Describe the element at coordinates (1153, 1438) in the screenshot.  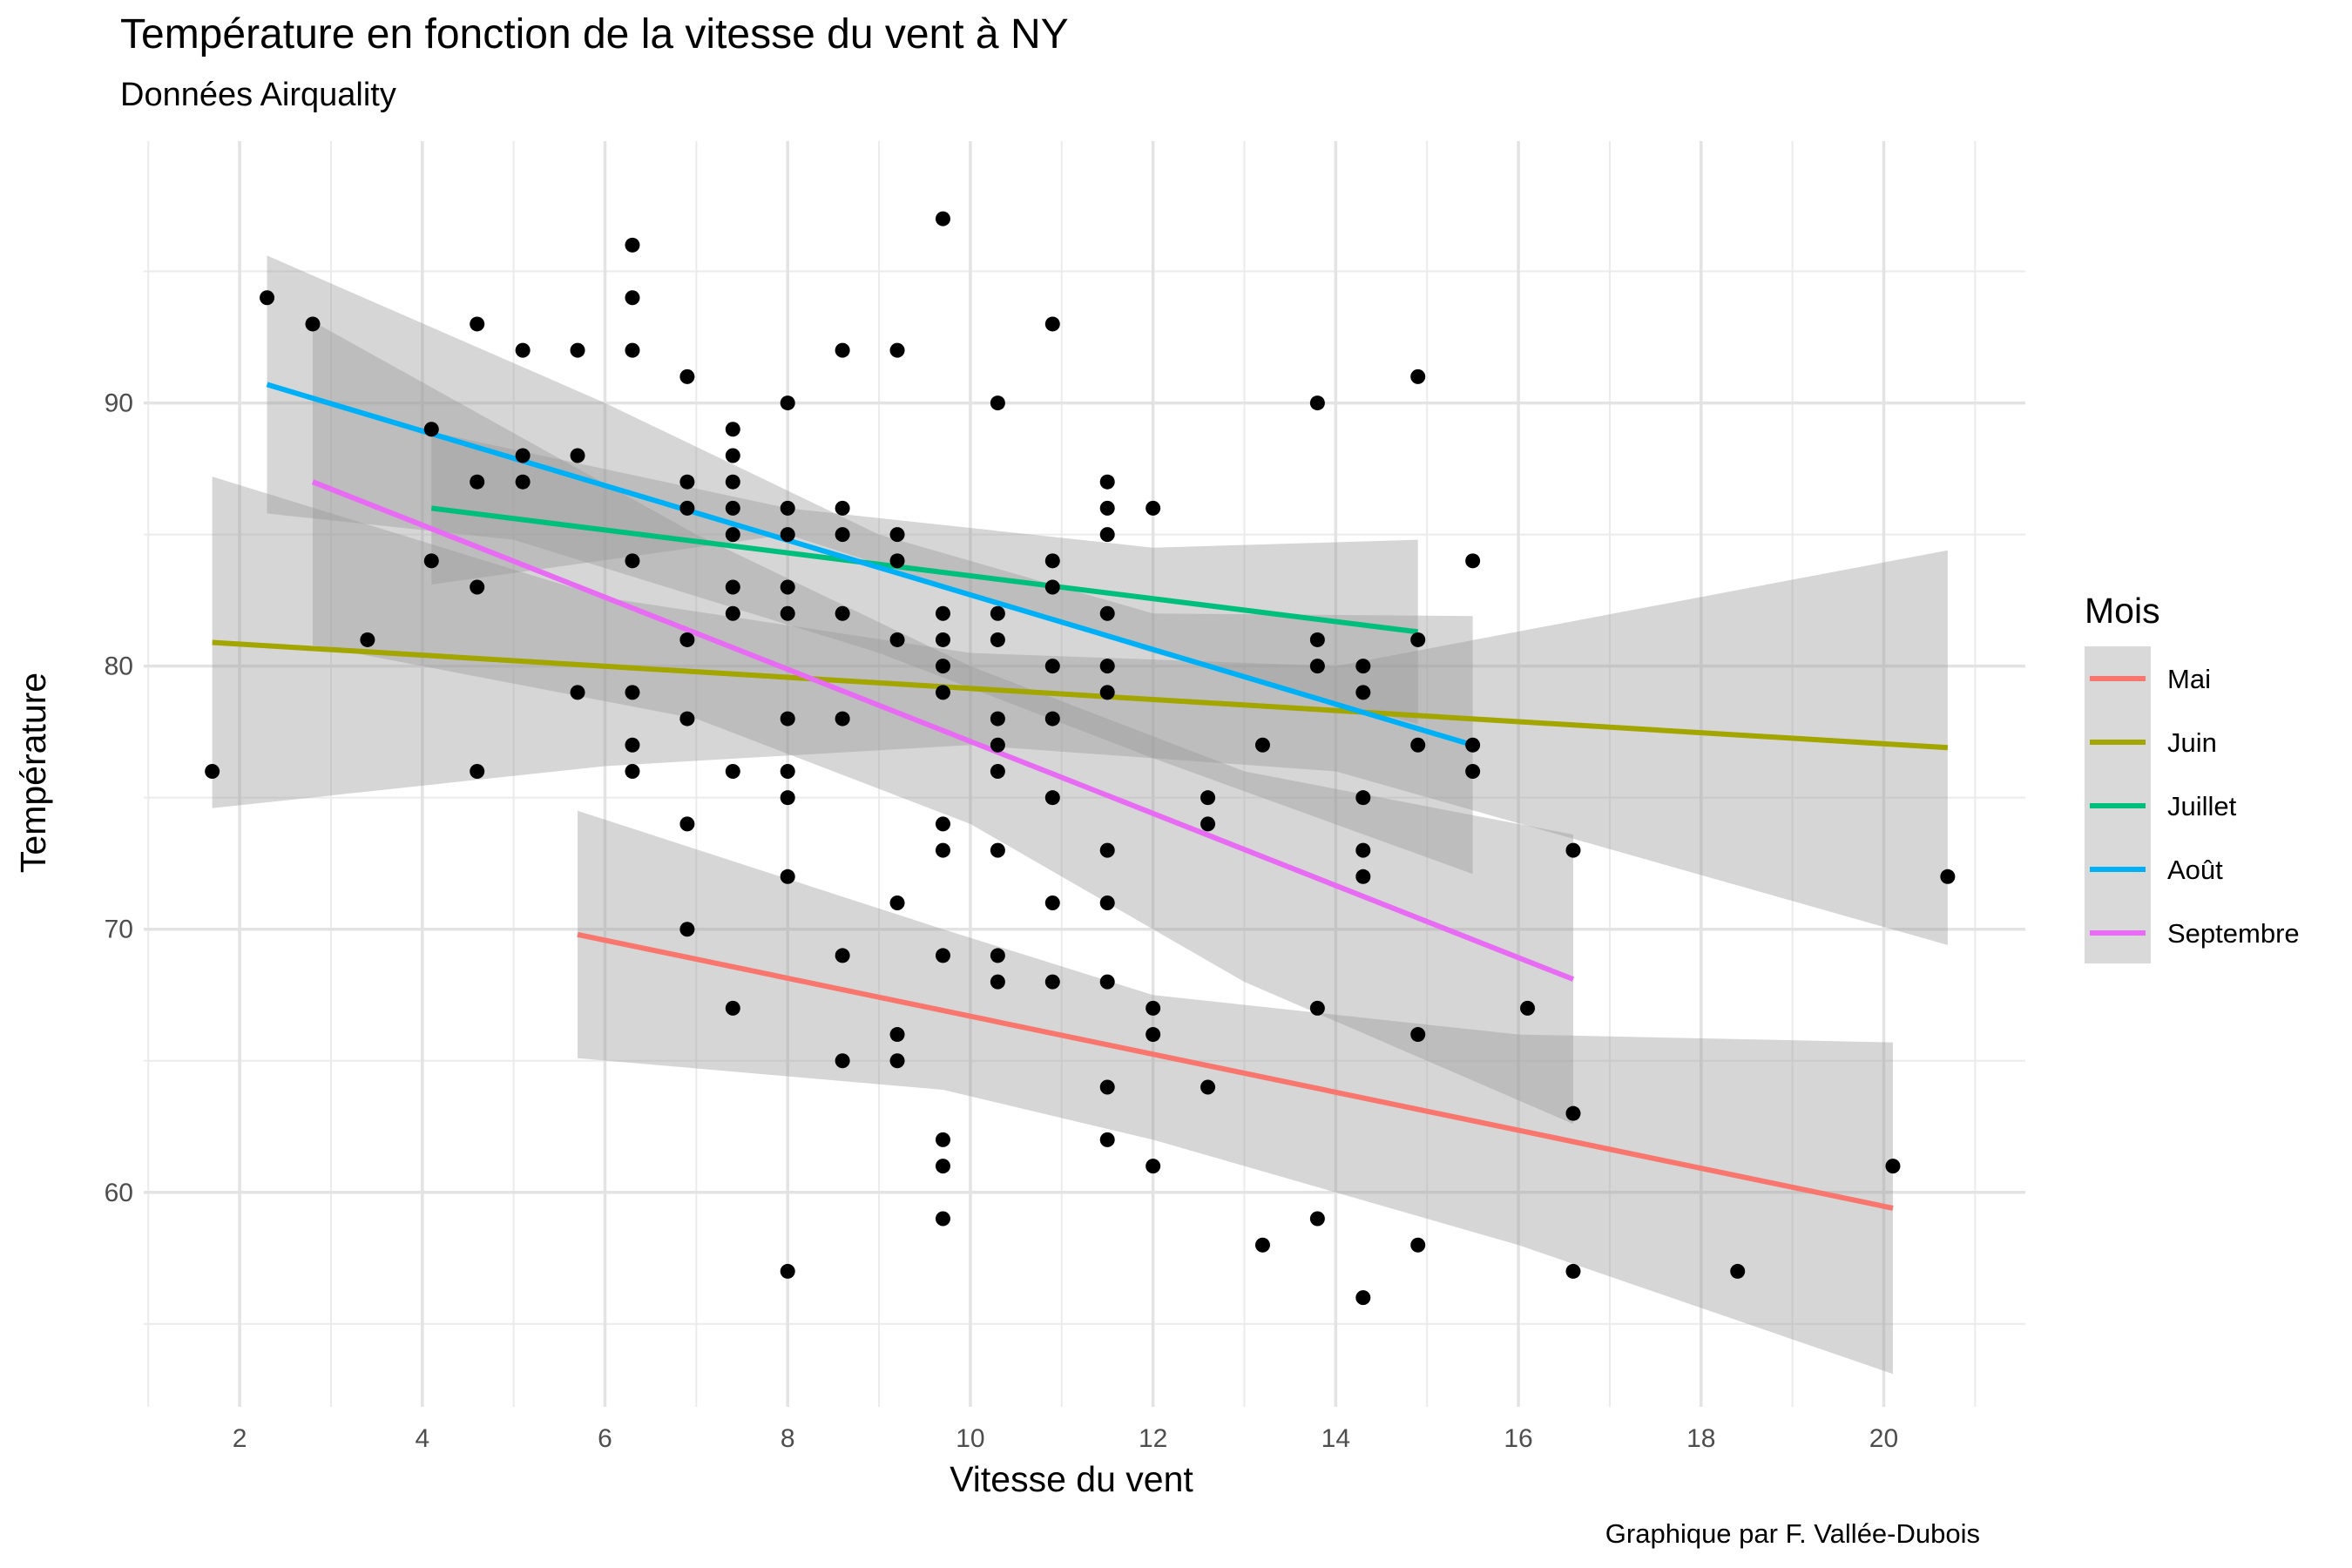
I see `x-tick-label: 12` at that location.